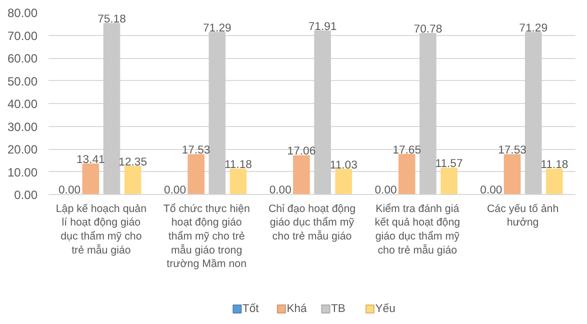 The width and height of the screenshot is (587, 324). Describe the element at coordinates (133, 162) in the screenshot. I see `data-label: 12.35` at that location.